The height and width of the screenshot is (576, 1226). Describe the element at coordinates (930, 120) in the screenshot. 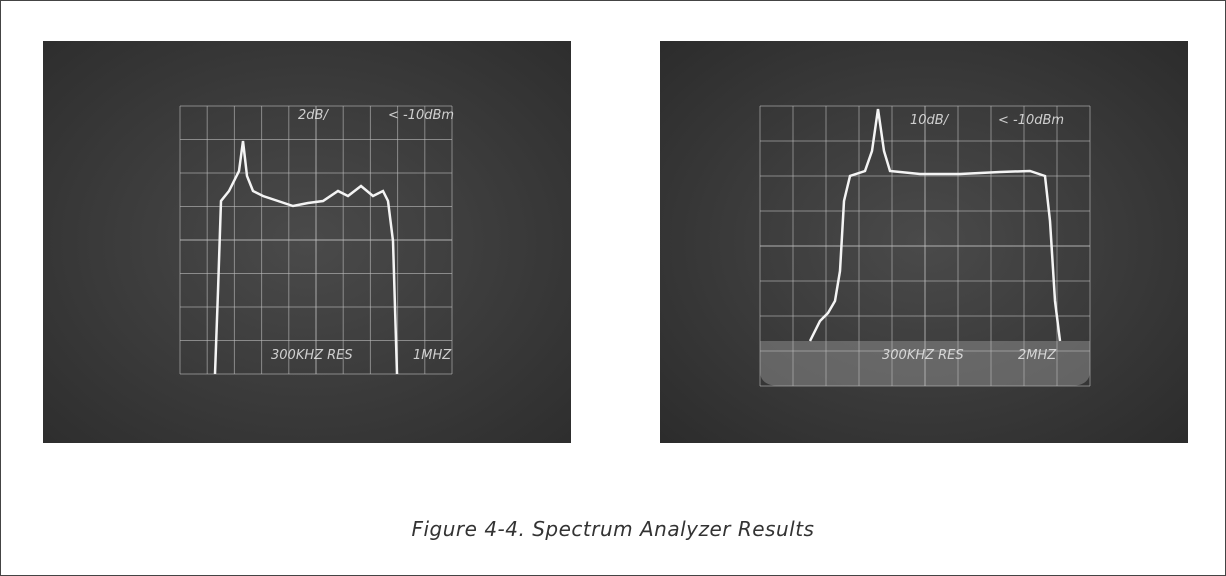

I see `scale-label: 10dB/` at that location.